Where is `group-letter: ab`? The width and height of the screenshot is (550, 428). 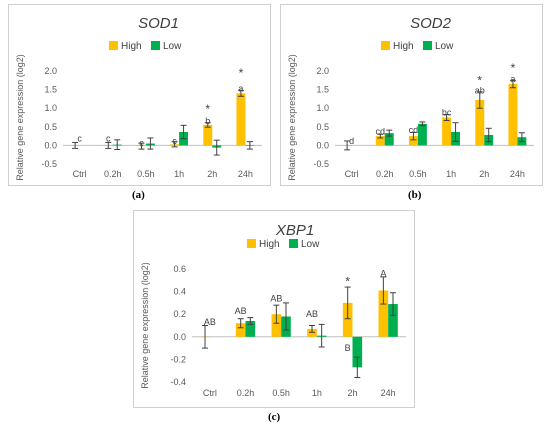 group-letter: ab is located at coordinates (480, 91).